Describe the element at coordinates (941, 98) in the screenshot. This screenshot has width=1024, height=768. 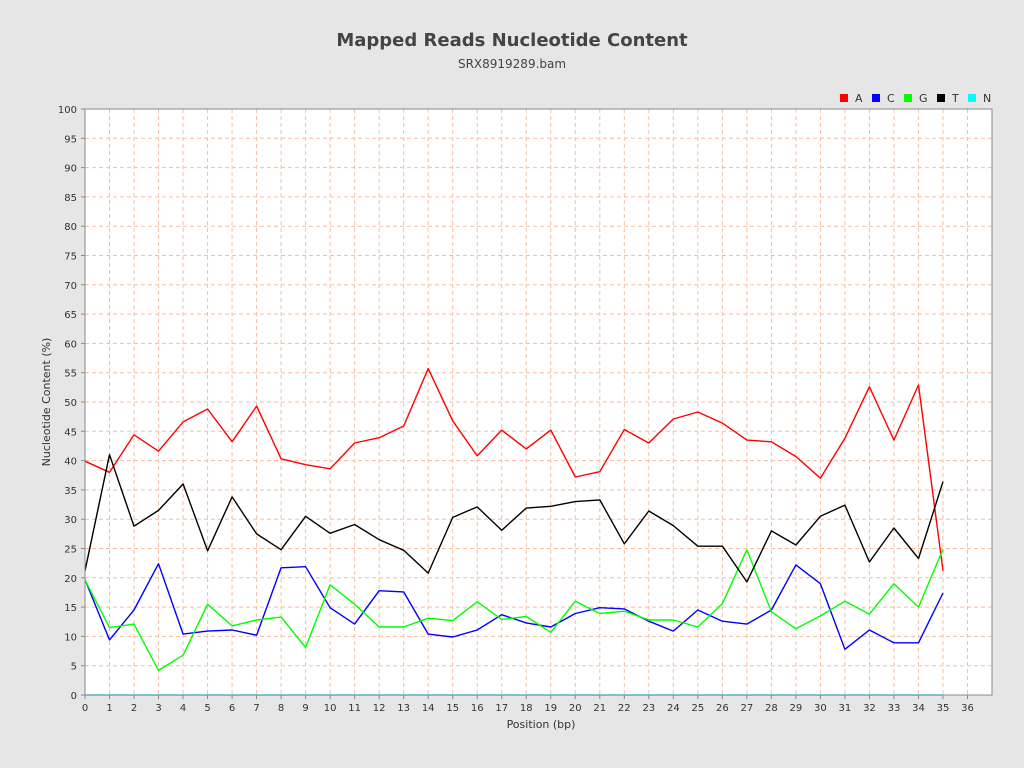
I see `legend-swatch-t` at that location.